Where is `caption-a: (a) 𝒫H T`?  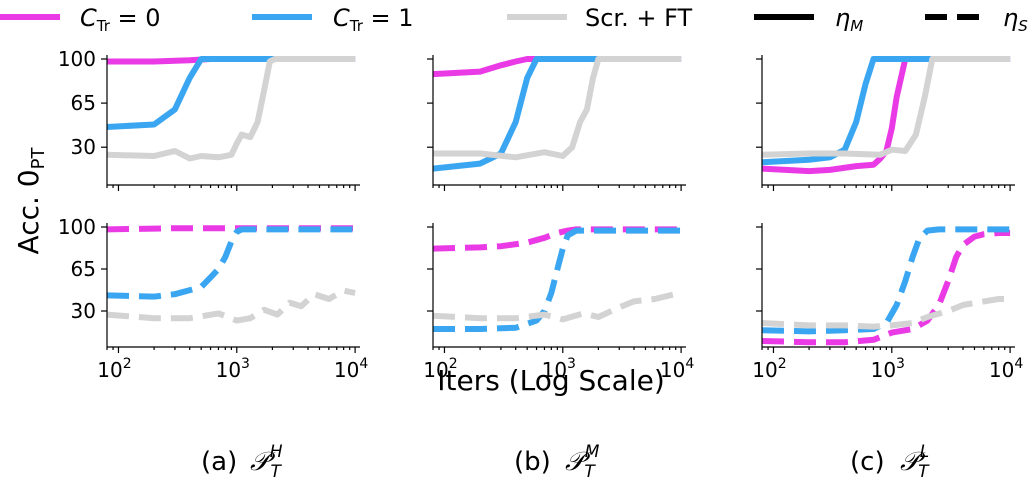 caption-a: (a) 𝒫H T is located at coordinates (242, 461).